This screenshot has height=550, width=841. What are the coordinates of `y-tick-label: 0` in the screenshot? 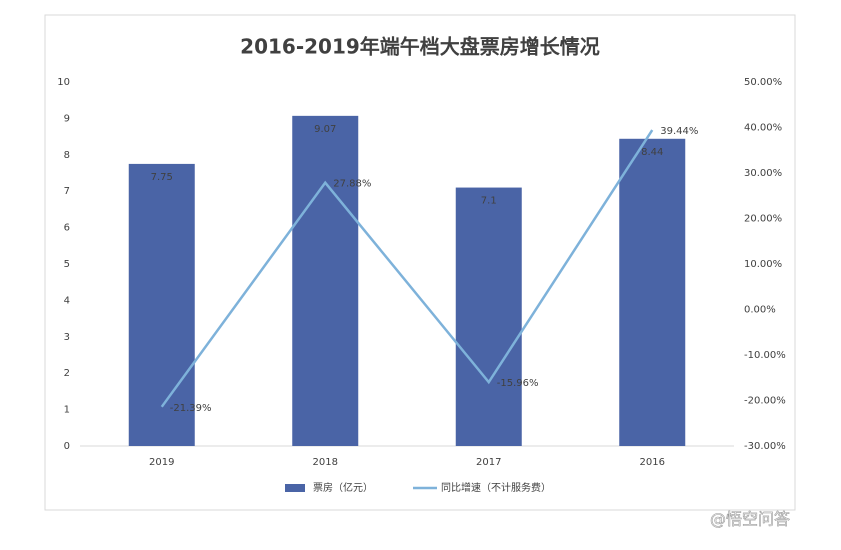 It's located at (67, 446).